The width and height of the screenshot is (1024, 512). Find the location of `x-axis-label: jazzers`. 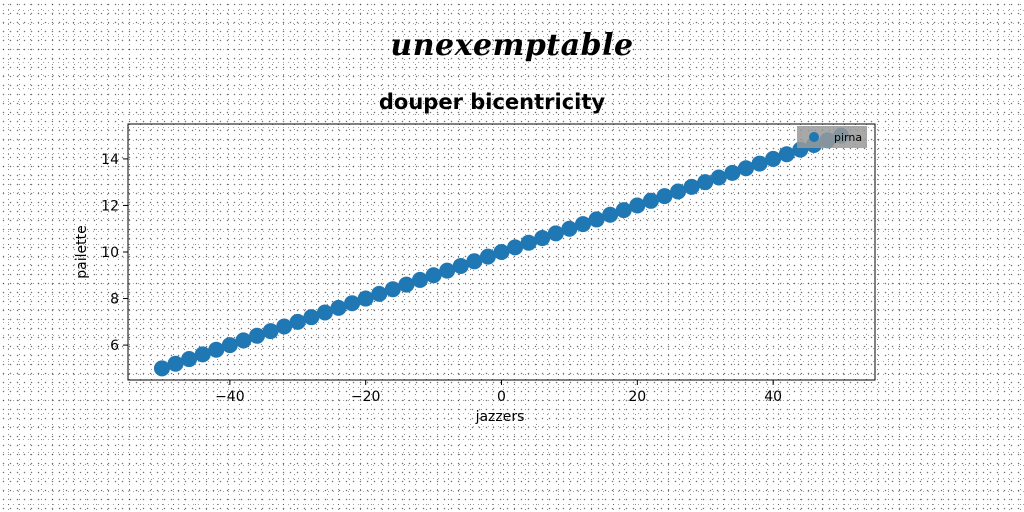

x-axis-label: jazzers is located at coordinates (500, 417).